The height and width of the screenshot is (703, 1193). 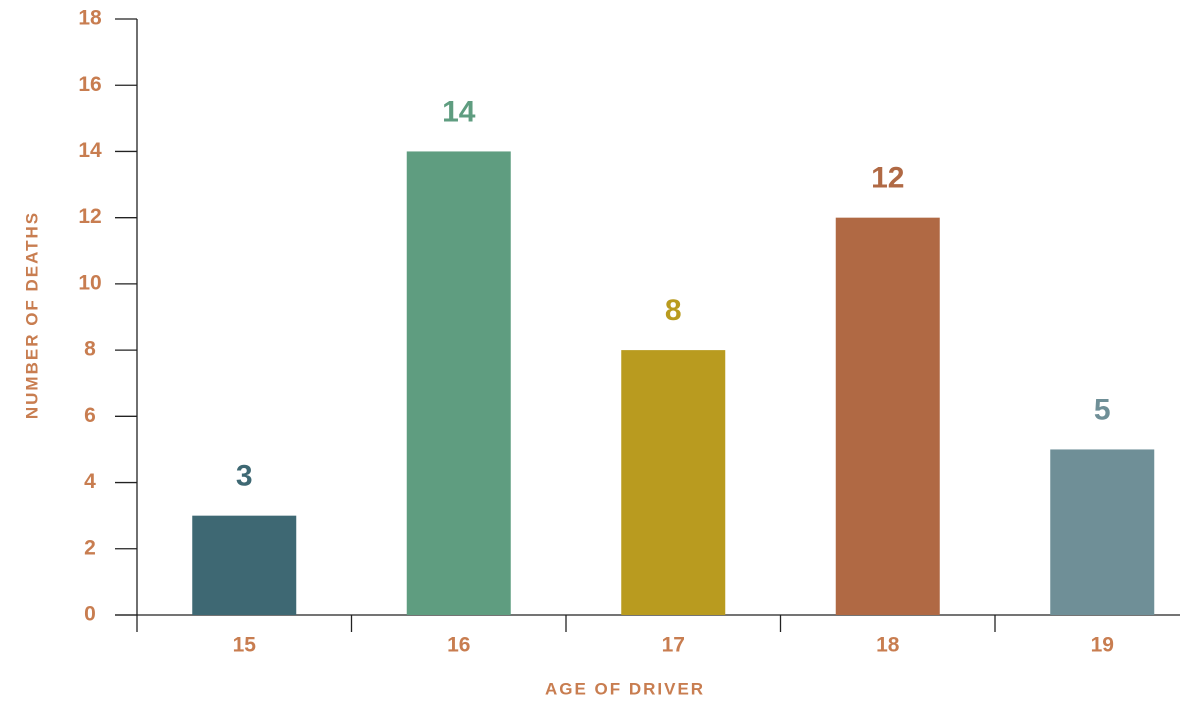 I want to click on y-axis-title: NUMBER OF DEATHS, so click(x=31, y=315).